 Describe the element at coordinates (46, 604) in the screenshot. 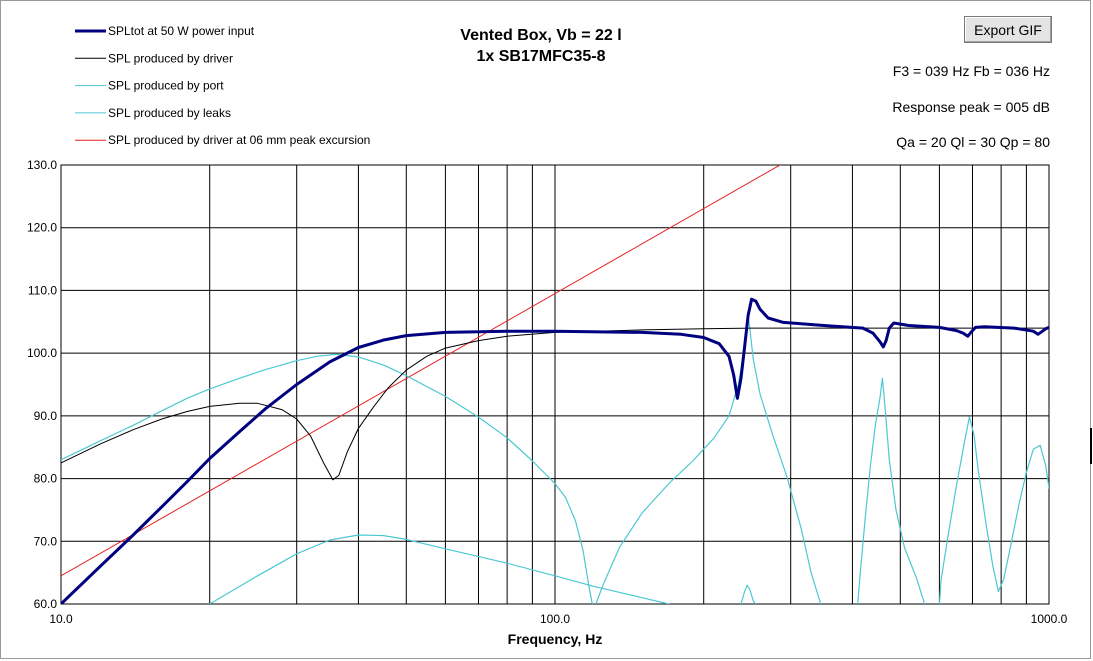

I see `y-tick-label: 60.0` at that location.